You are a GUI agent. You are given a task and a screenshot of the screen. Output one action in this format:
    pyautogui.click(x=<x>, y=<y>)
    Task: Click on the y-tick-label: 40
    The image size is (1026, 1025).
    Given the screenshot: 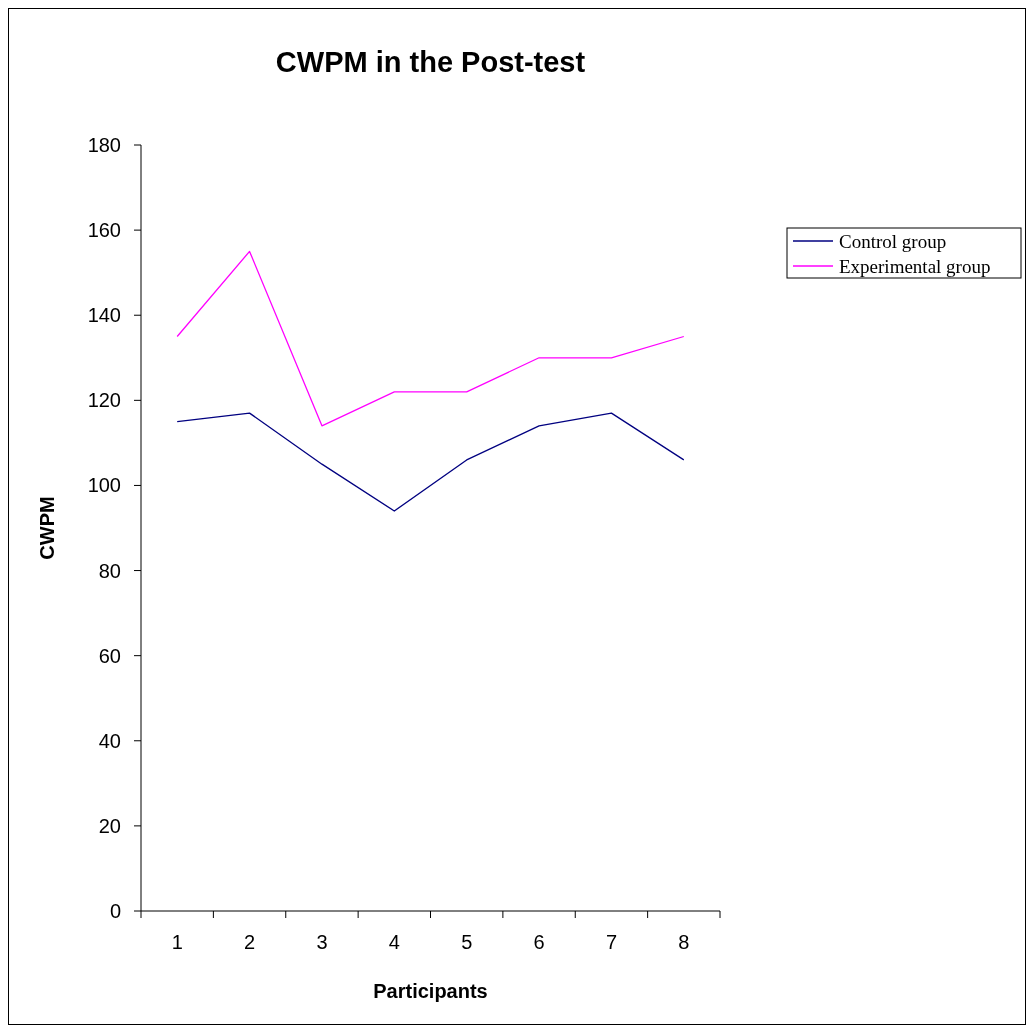 What is the action you would take?
    pyautogui.click(x=109, y=740)
    